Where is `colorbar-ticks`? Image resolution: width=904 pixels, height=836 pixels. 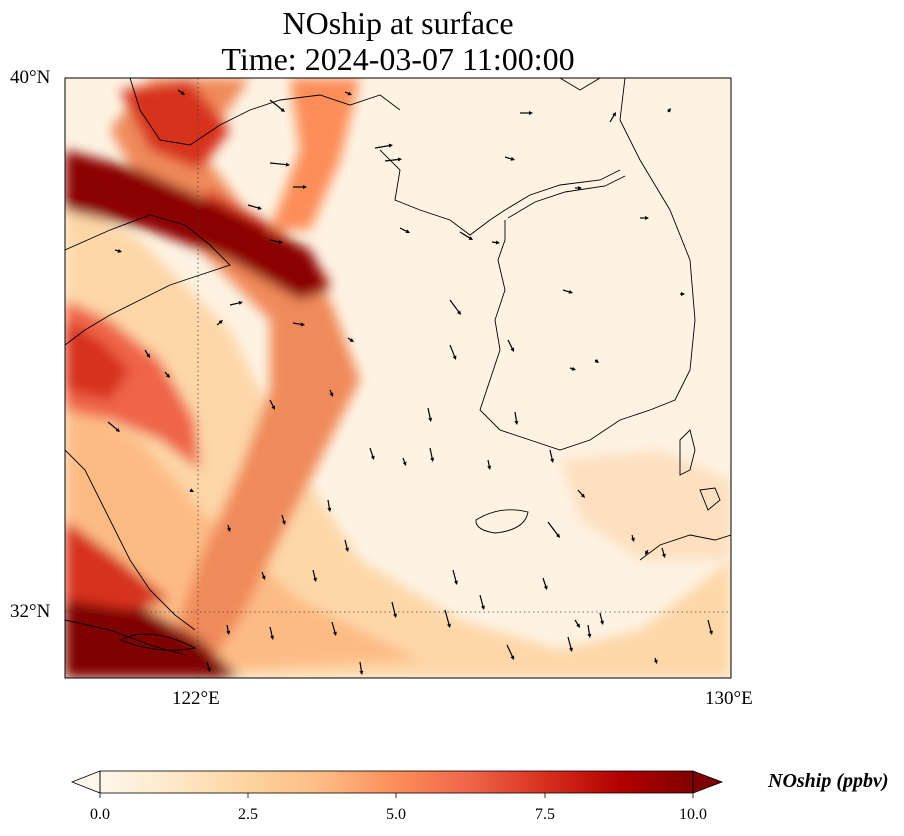
colorbar-ticks is located at coordinates (396, 795).